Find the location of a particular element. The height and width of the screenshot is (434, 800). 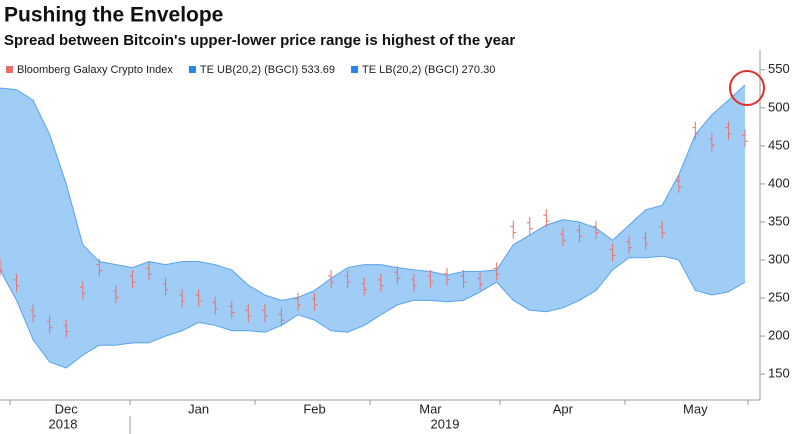

year-label: 2018 is located at coordinates (63, 423).